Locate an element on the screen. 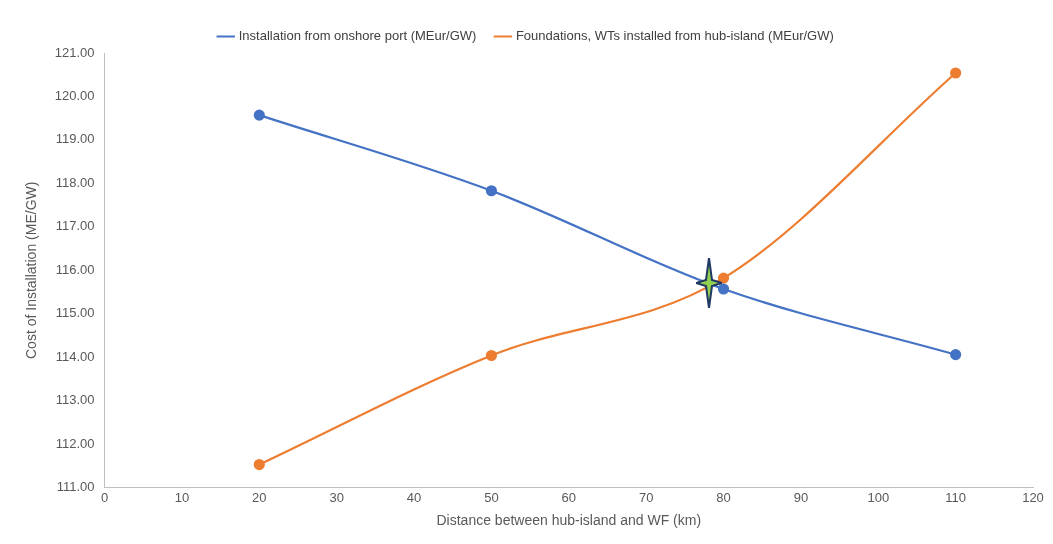 The height and width of the screenshot is (544, 1053). y-tick-label: 116.00 is located at coordinates (75, 269).